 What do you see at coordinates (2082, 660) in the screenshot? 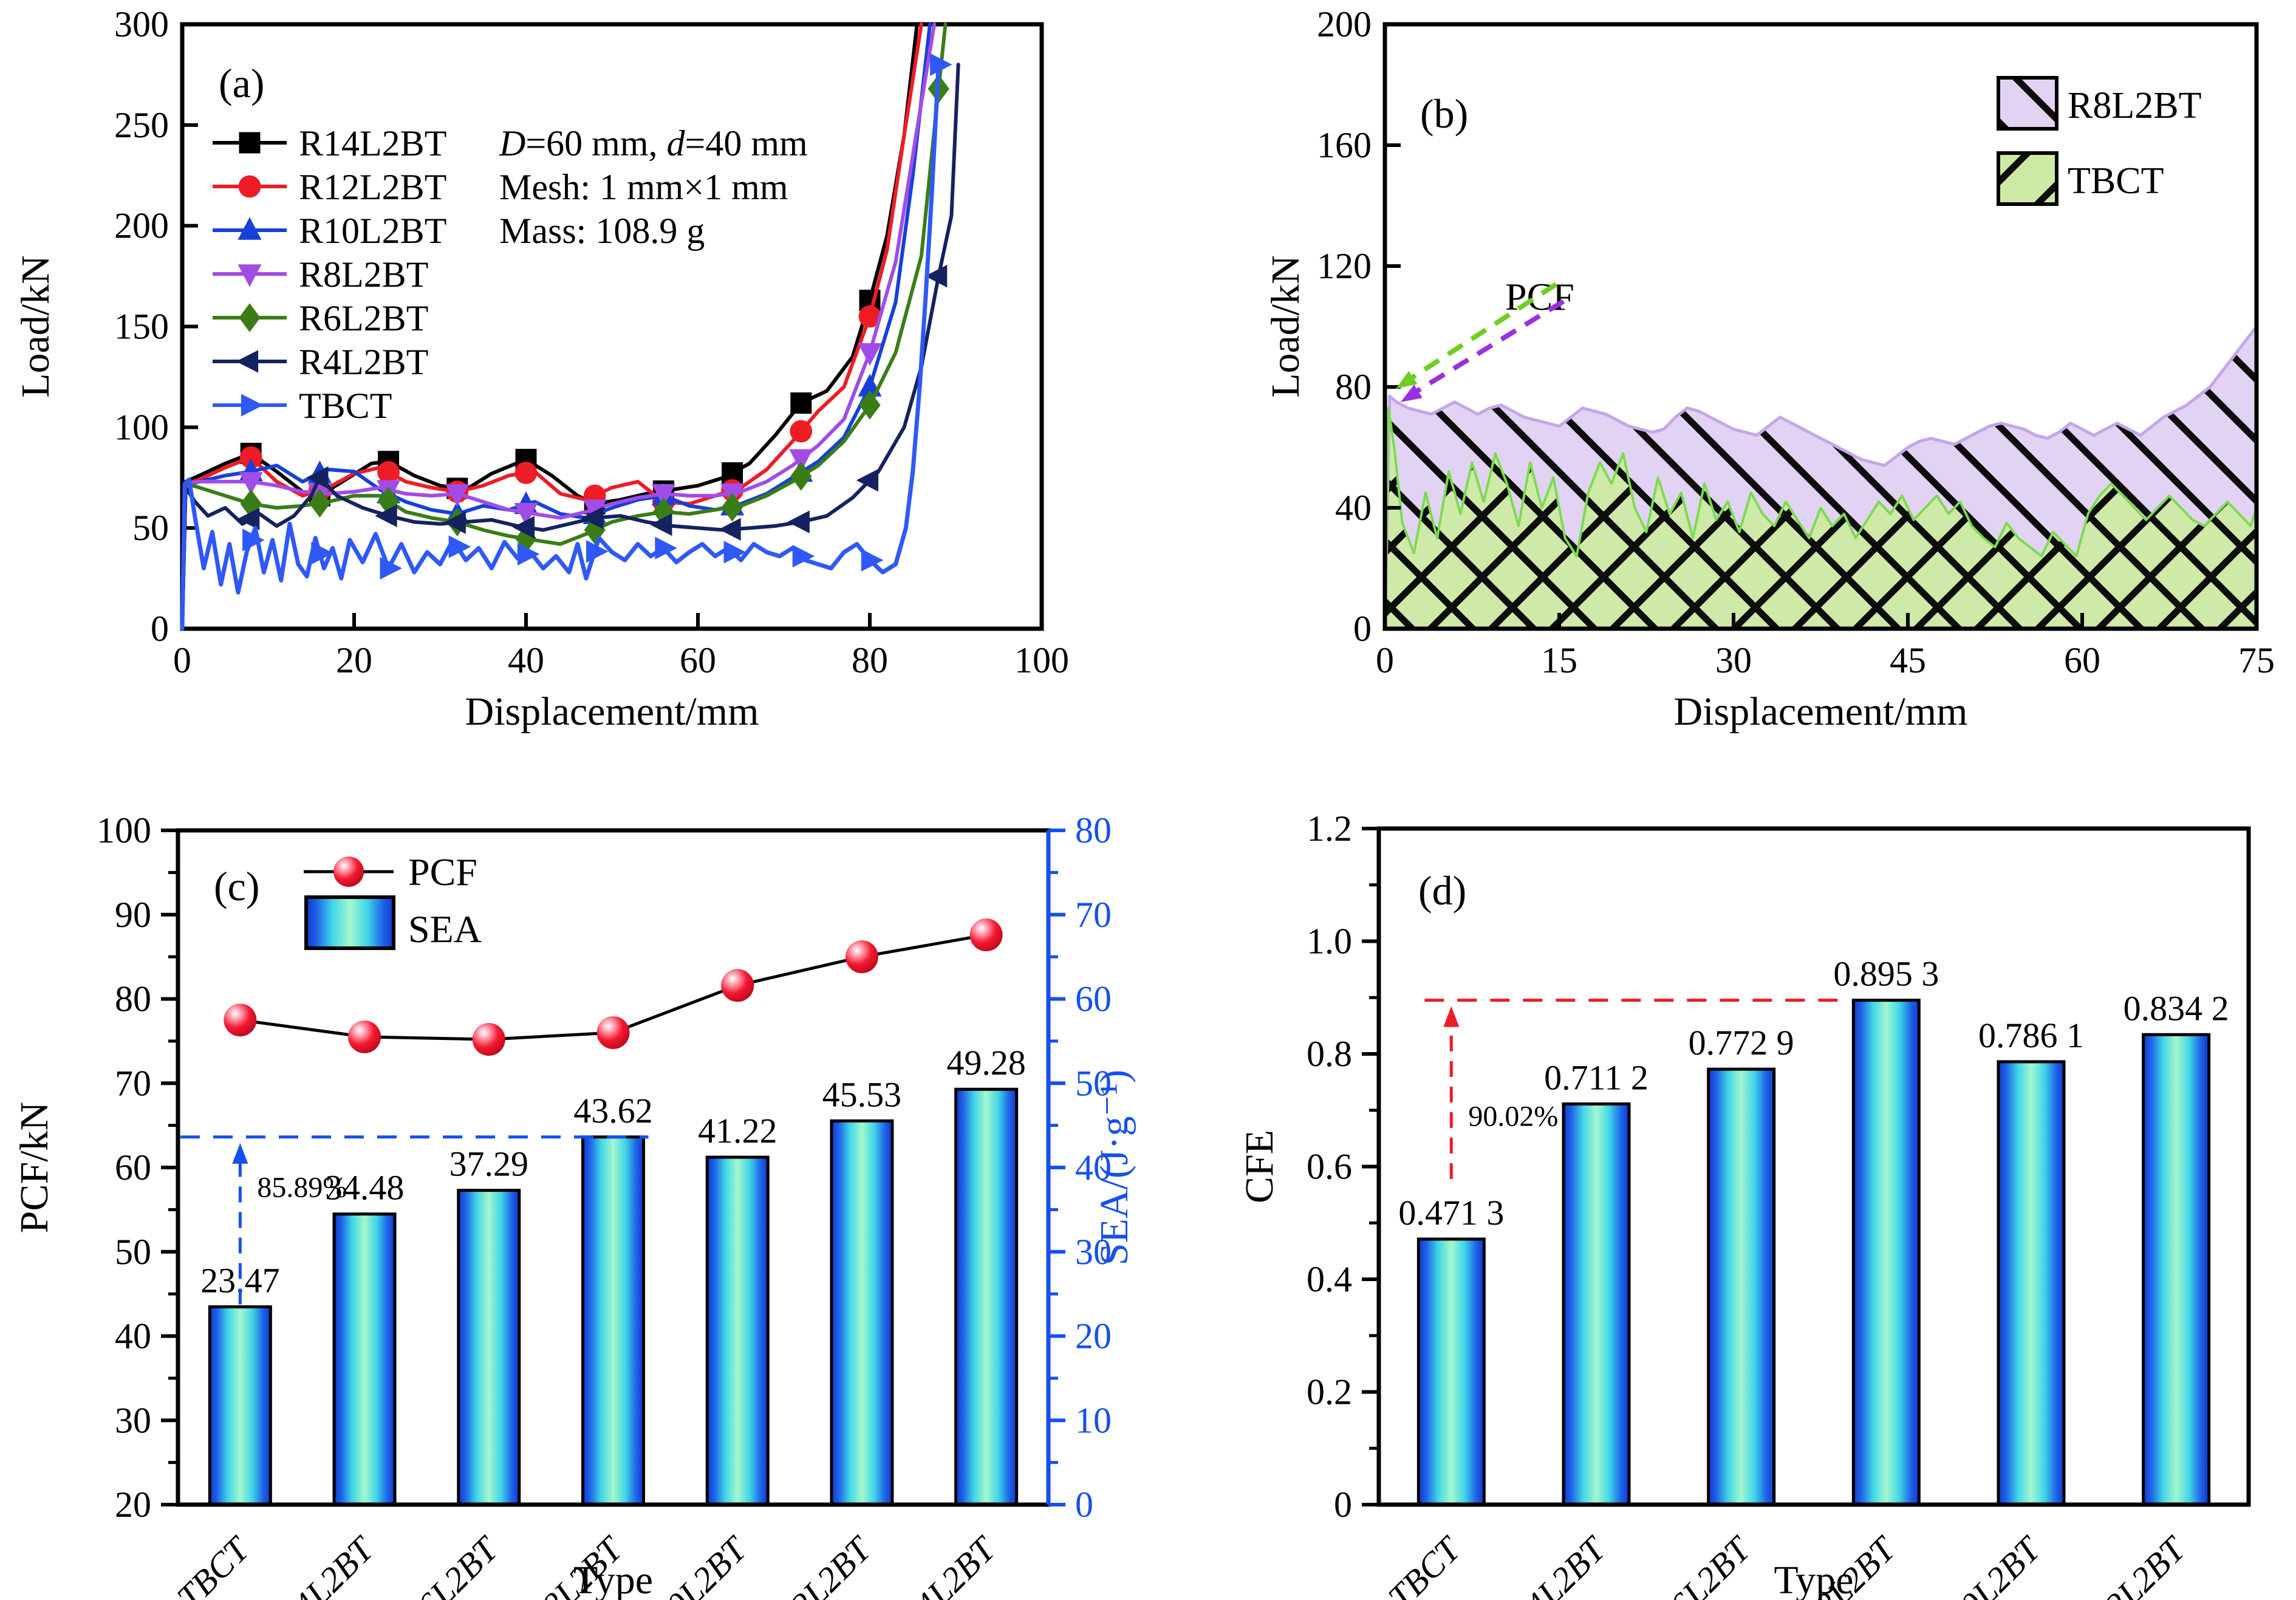
I see `x-tick-label: 60` at bounding box center [2082, 660].